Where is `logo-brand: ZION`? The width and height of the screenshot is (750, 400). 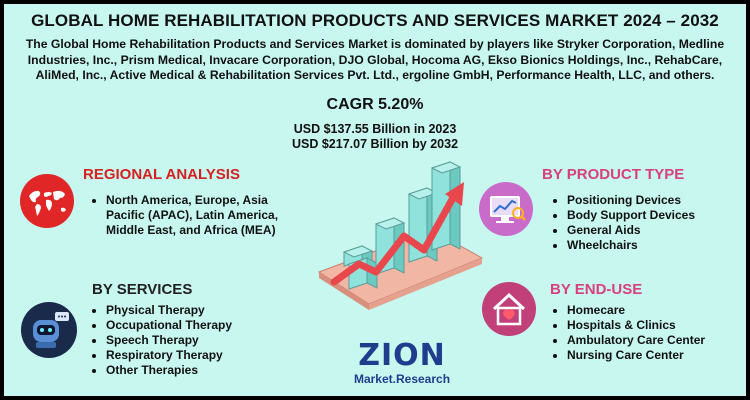
logo-brand: ZION is located at coordinates (402, 355).